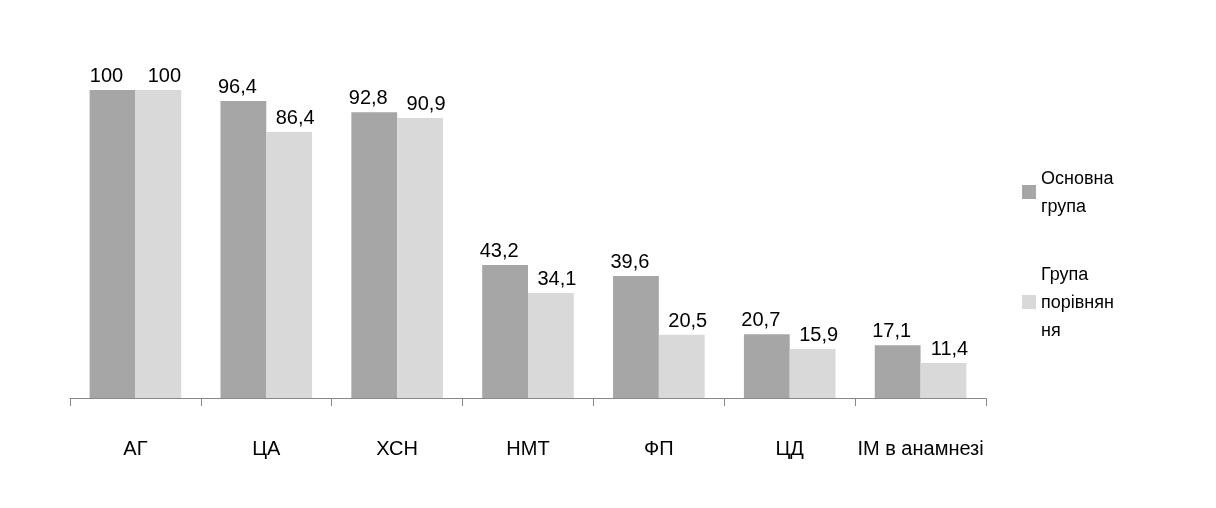  What do you see at coordinates (397, 448) in the screenshot?
I see `x-tick-label: ХСН` at bounding box center [397, 448].